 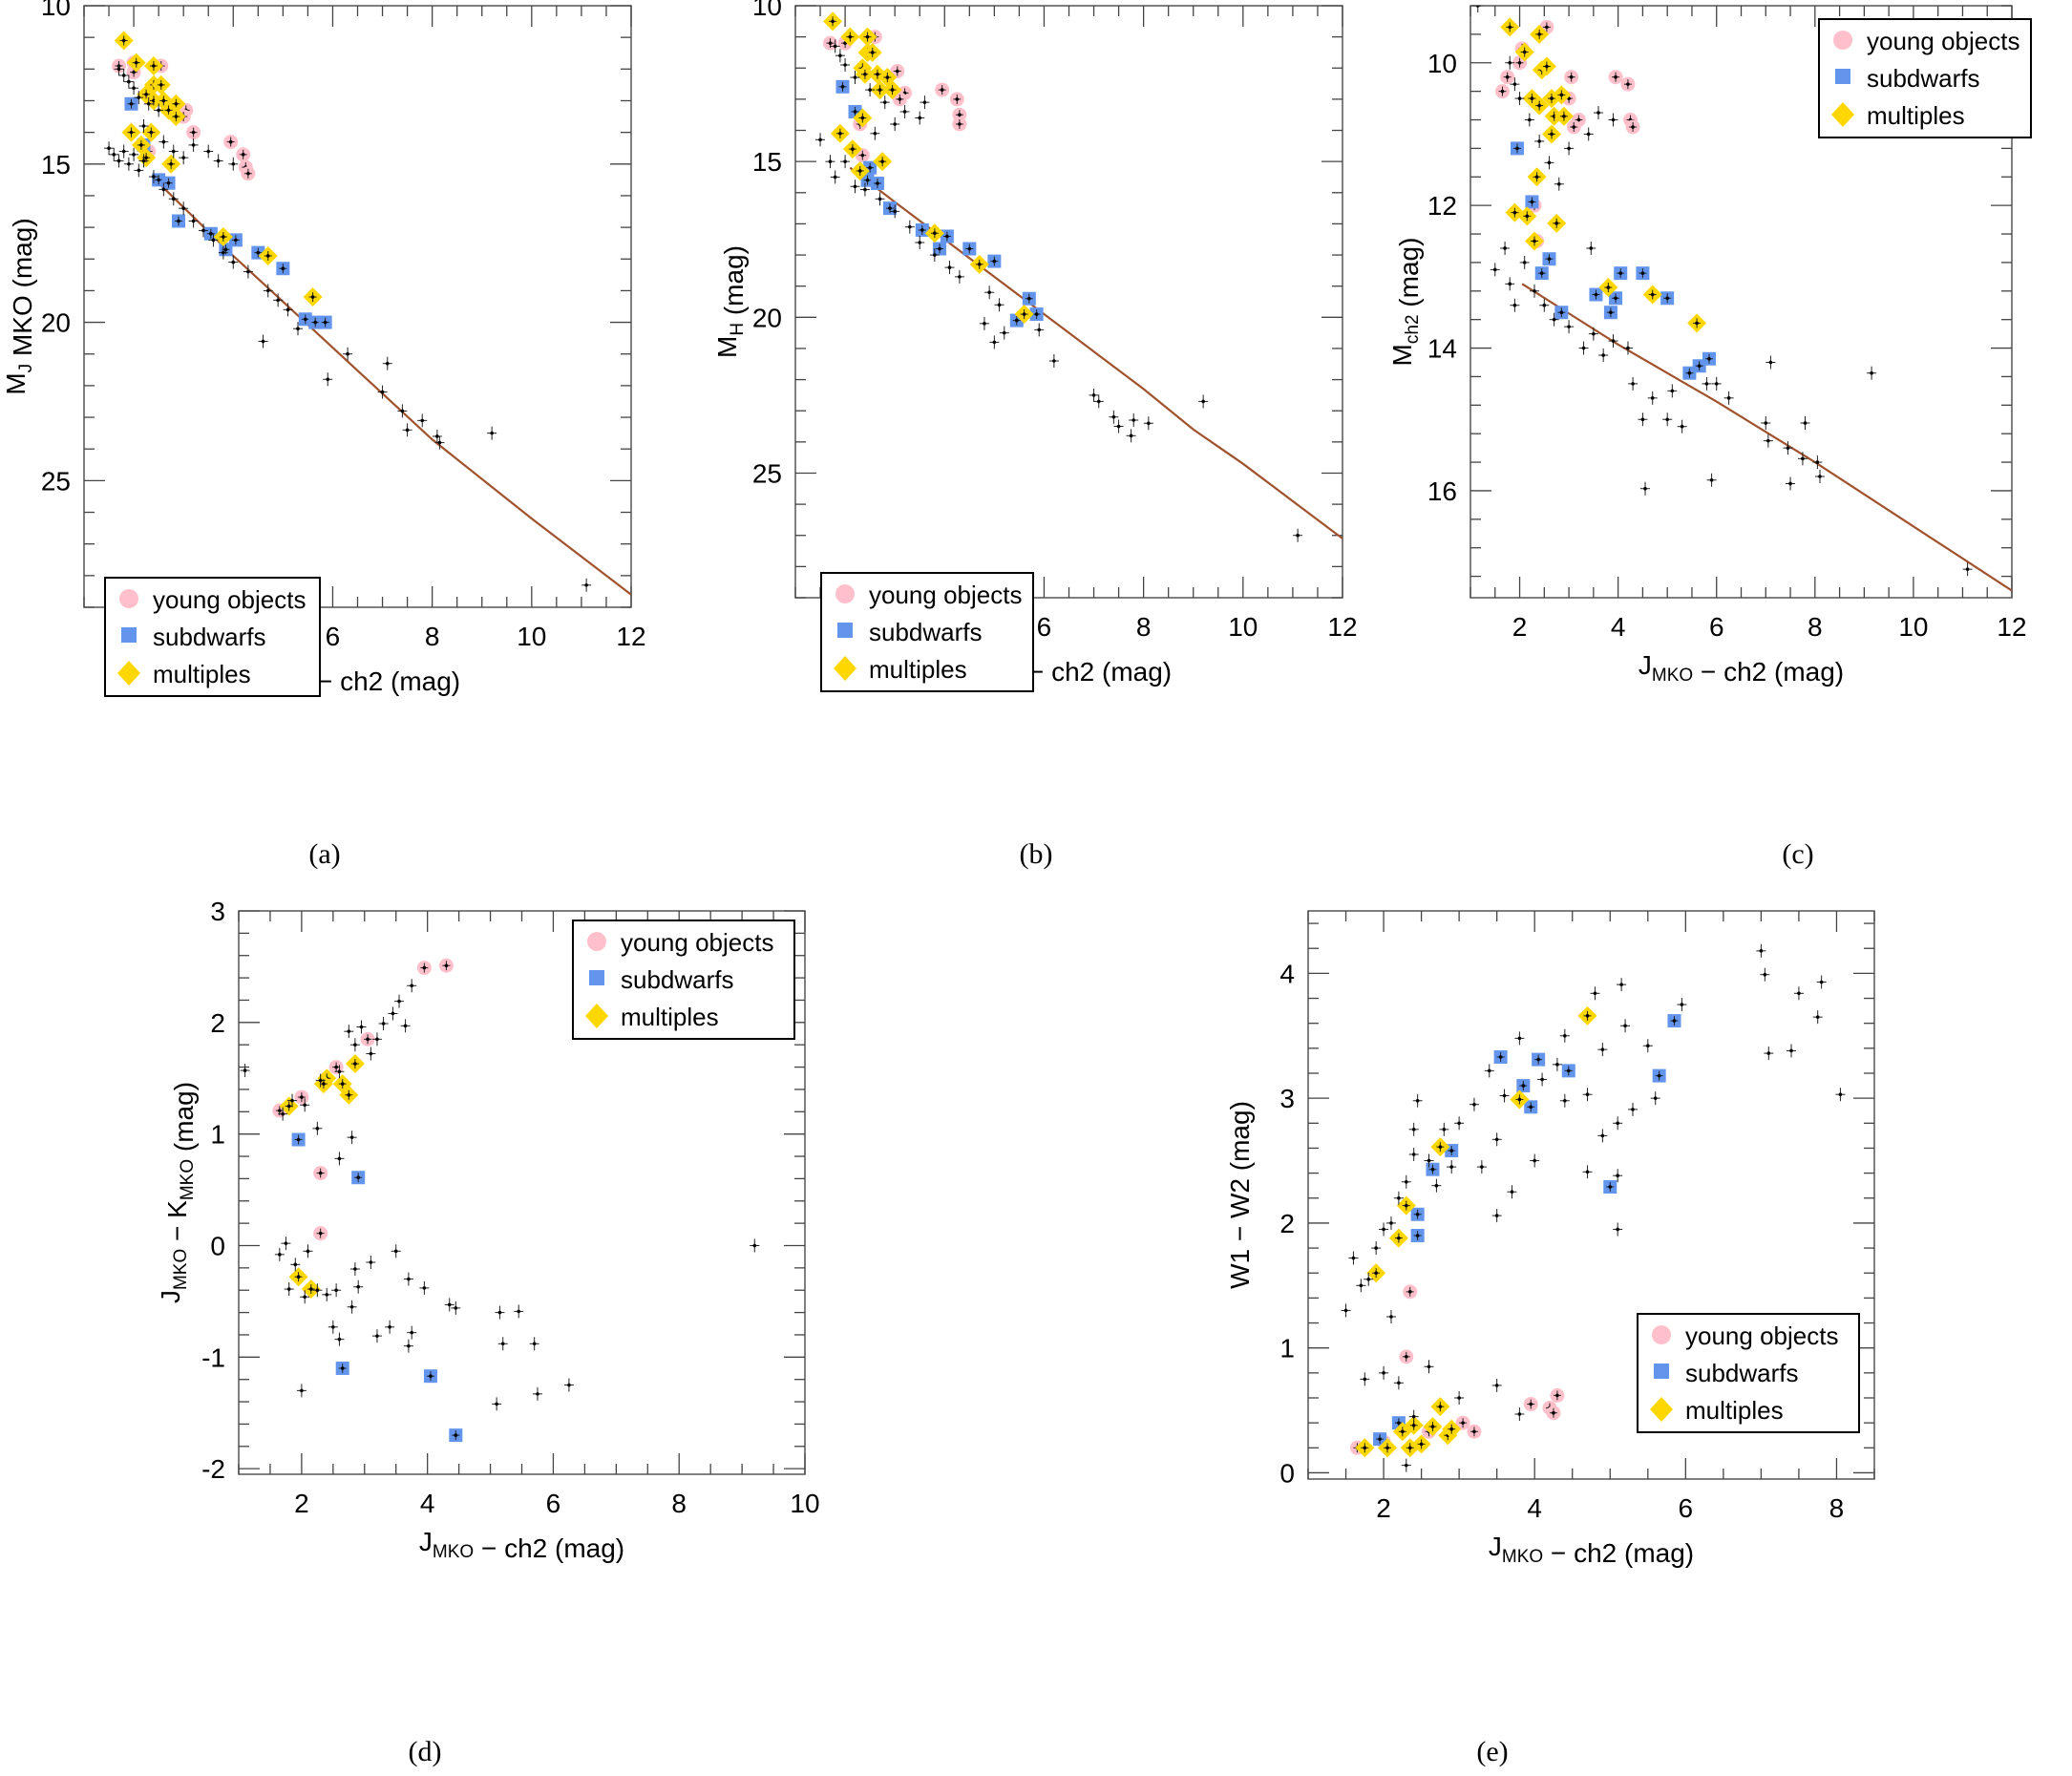 I want to click on caption-e: (e), so click(x=1492, y=1751).